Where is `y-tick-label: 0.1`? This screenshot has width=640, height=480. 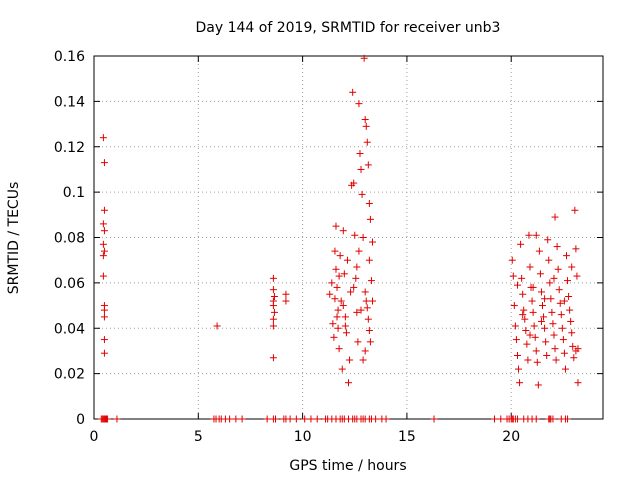 y-tick-label: 0.1 is located at coordinates (74, 193).